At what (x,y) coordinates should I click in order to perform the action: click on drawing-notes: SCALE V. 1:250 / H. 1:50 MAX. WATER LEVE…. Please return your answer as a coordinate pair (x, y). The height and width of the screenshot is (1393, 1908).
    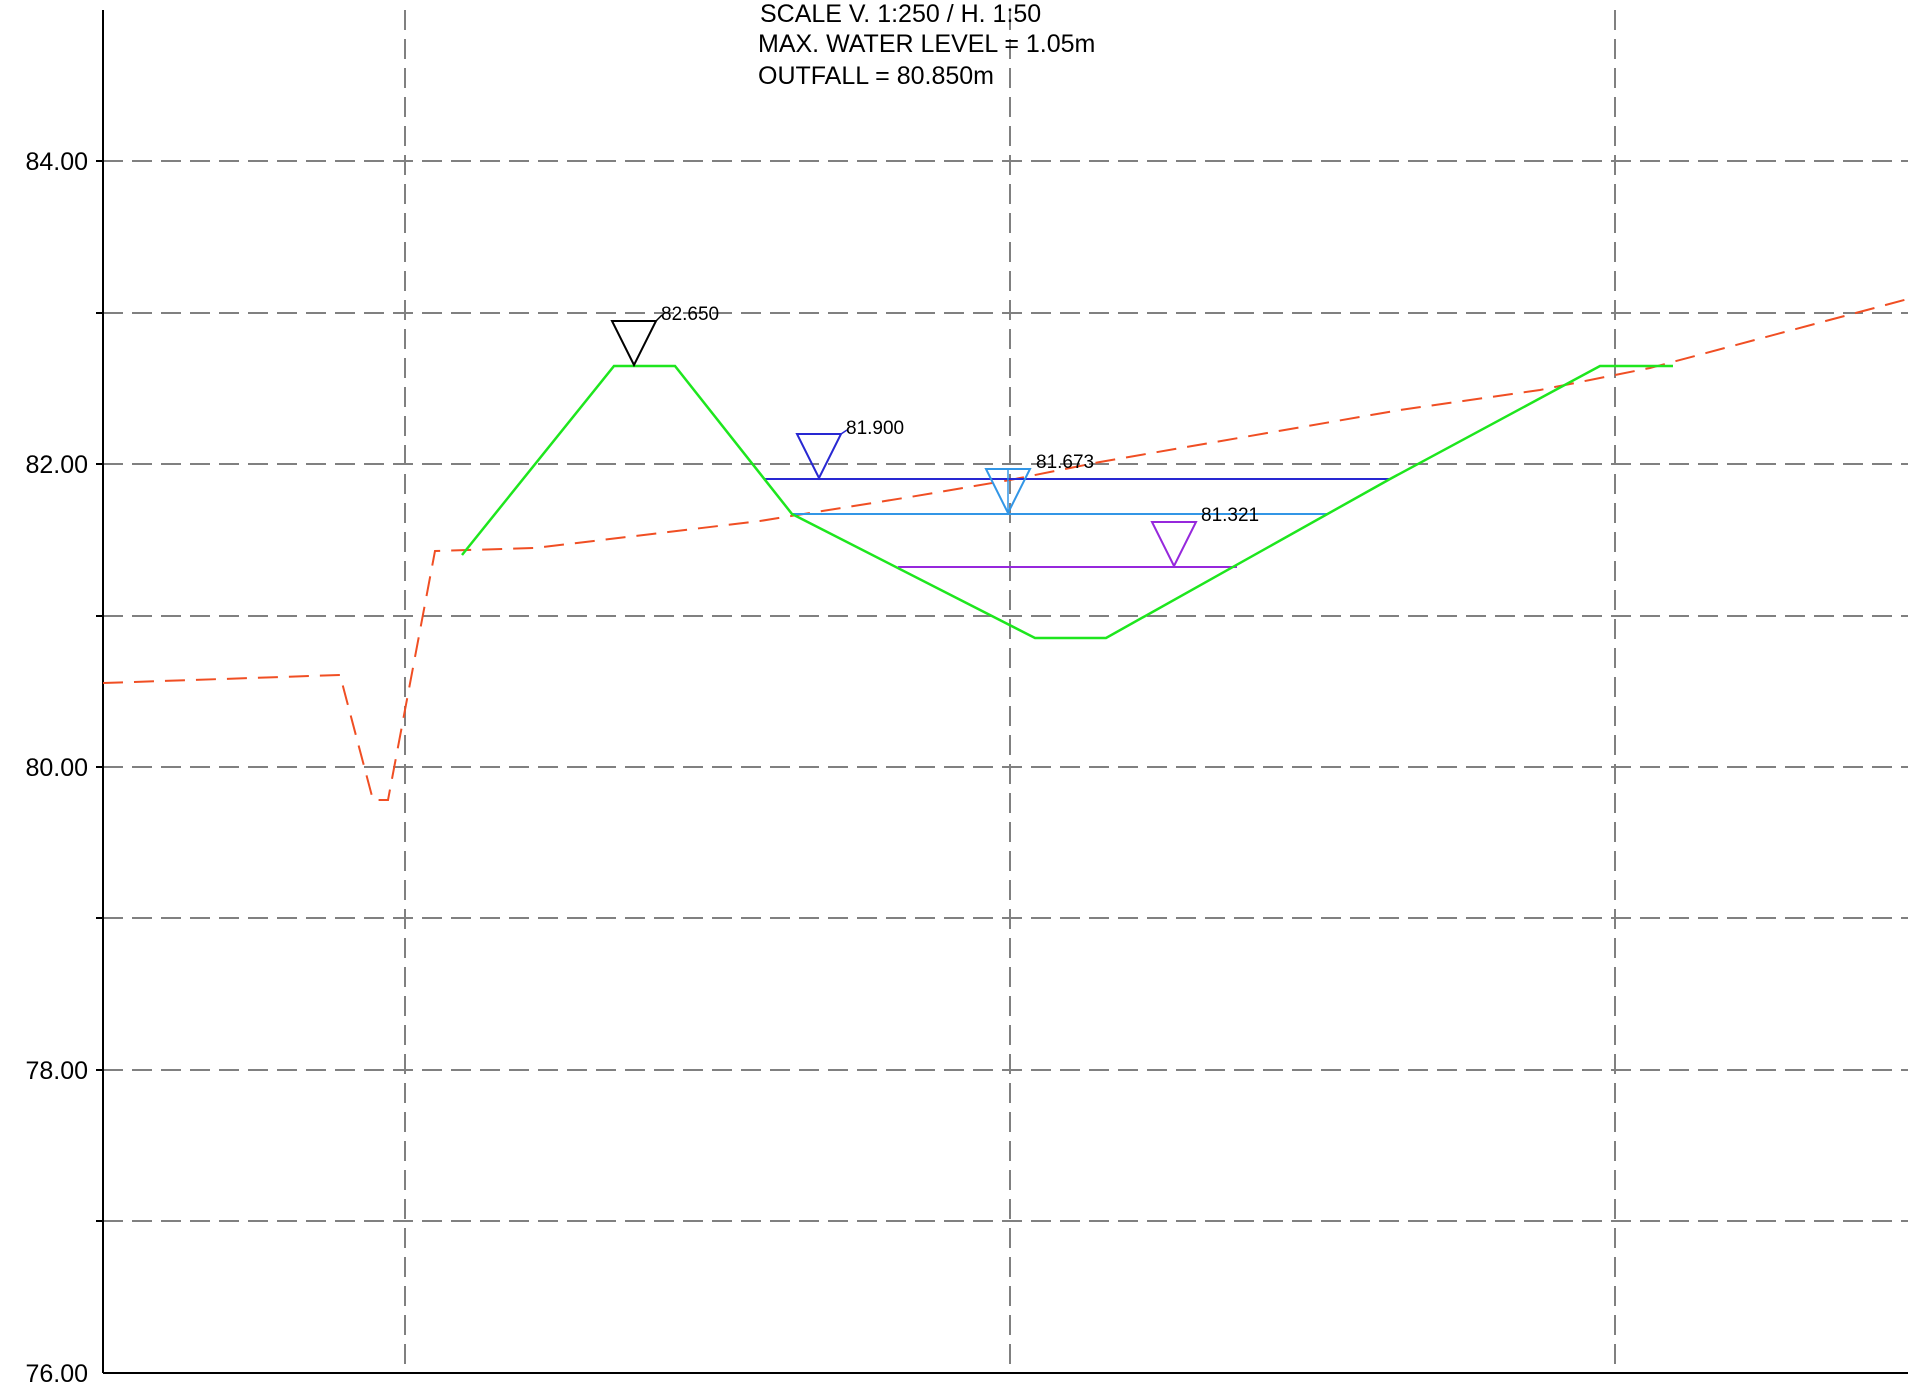
    Looking at the image, I should click on (926, 45).